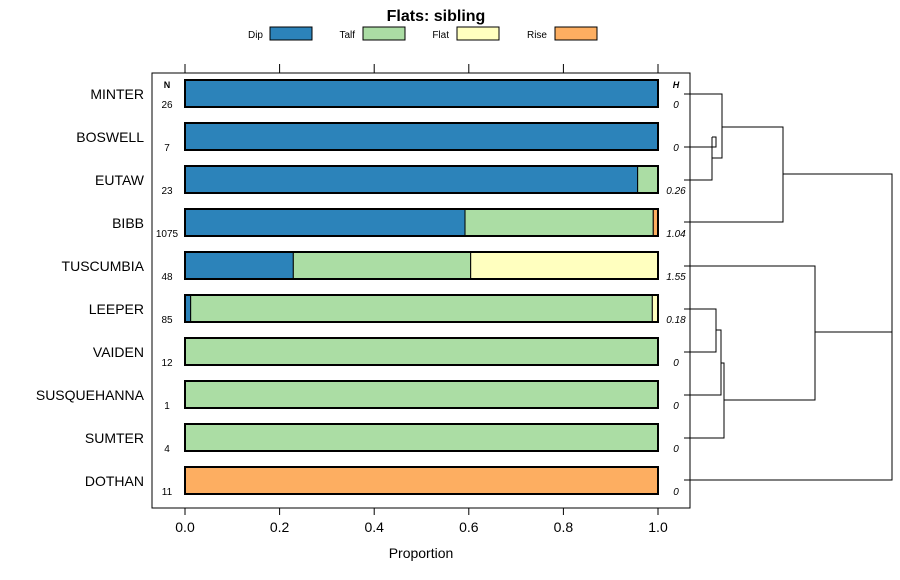  I want to click on x-axis: 0.0 0.2 0.4 0.6 0.8 1.0, so click(421, 521).